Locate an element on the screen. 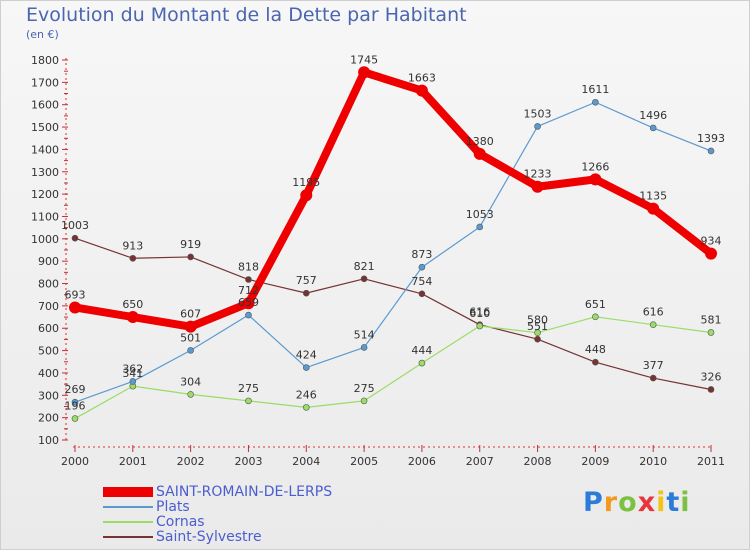 Image resolution: width=750 pixels, height=550 pixels. data-label: 580 is located at coordinates (537, 320).